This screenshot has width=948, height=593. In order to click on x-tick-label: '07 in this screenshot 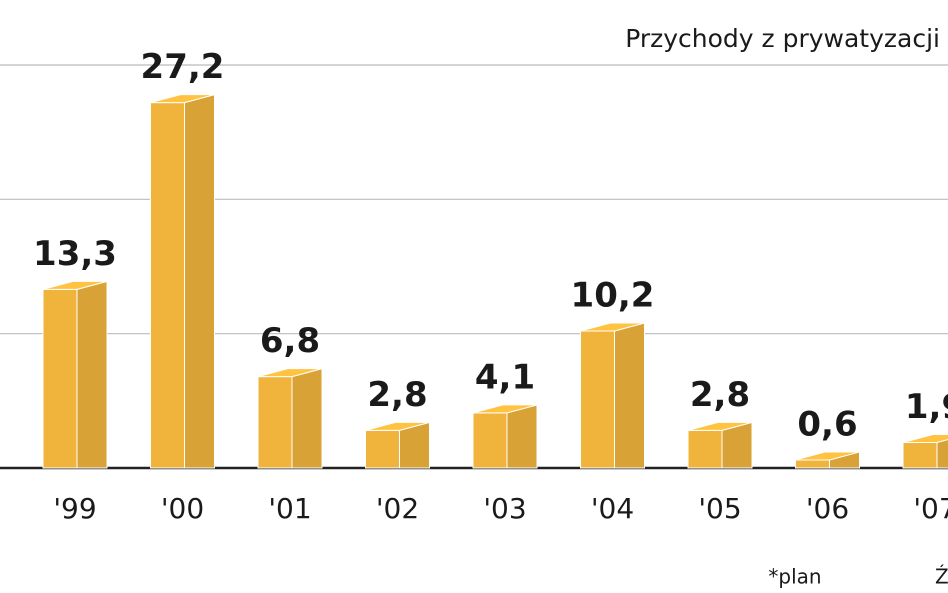, I will do `click(930, 508)`.